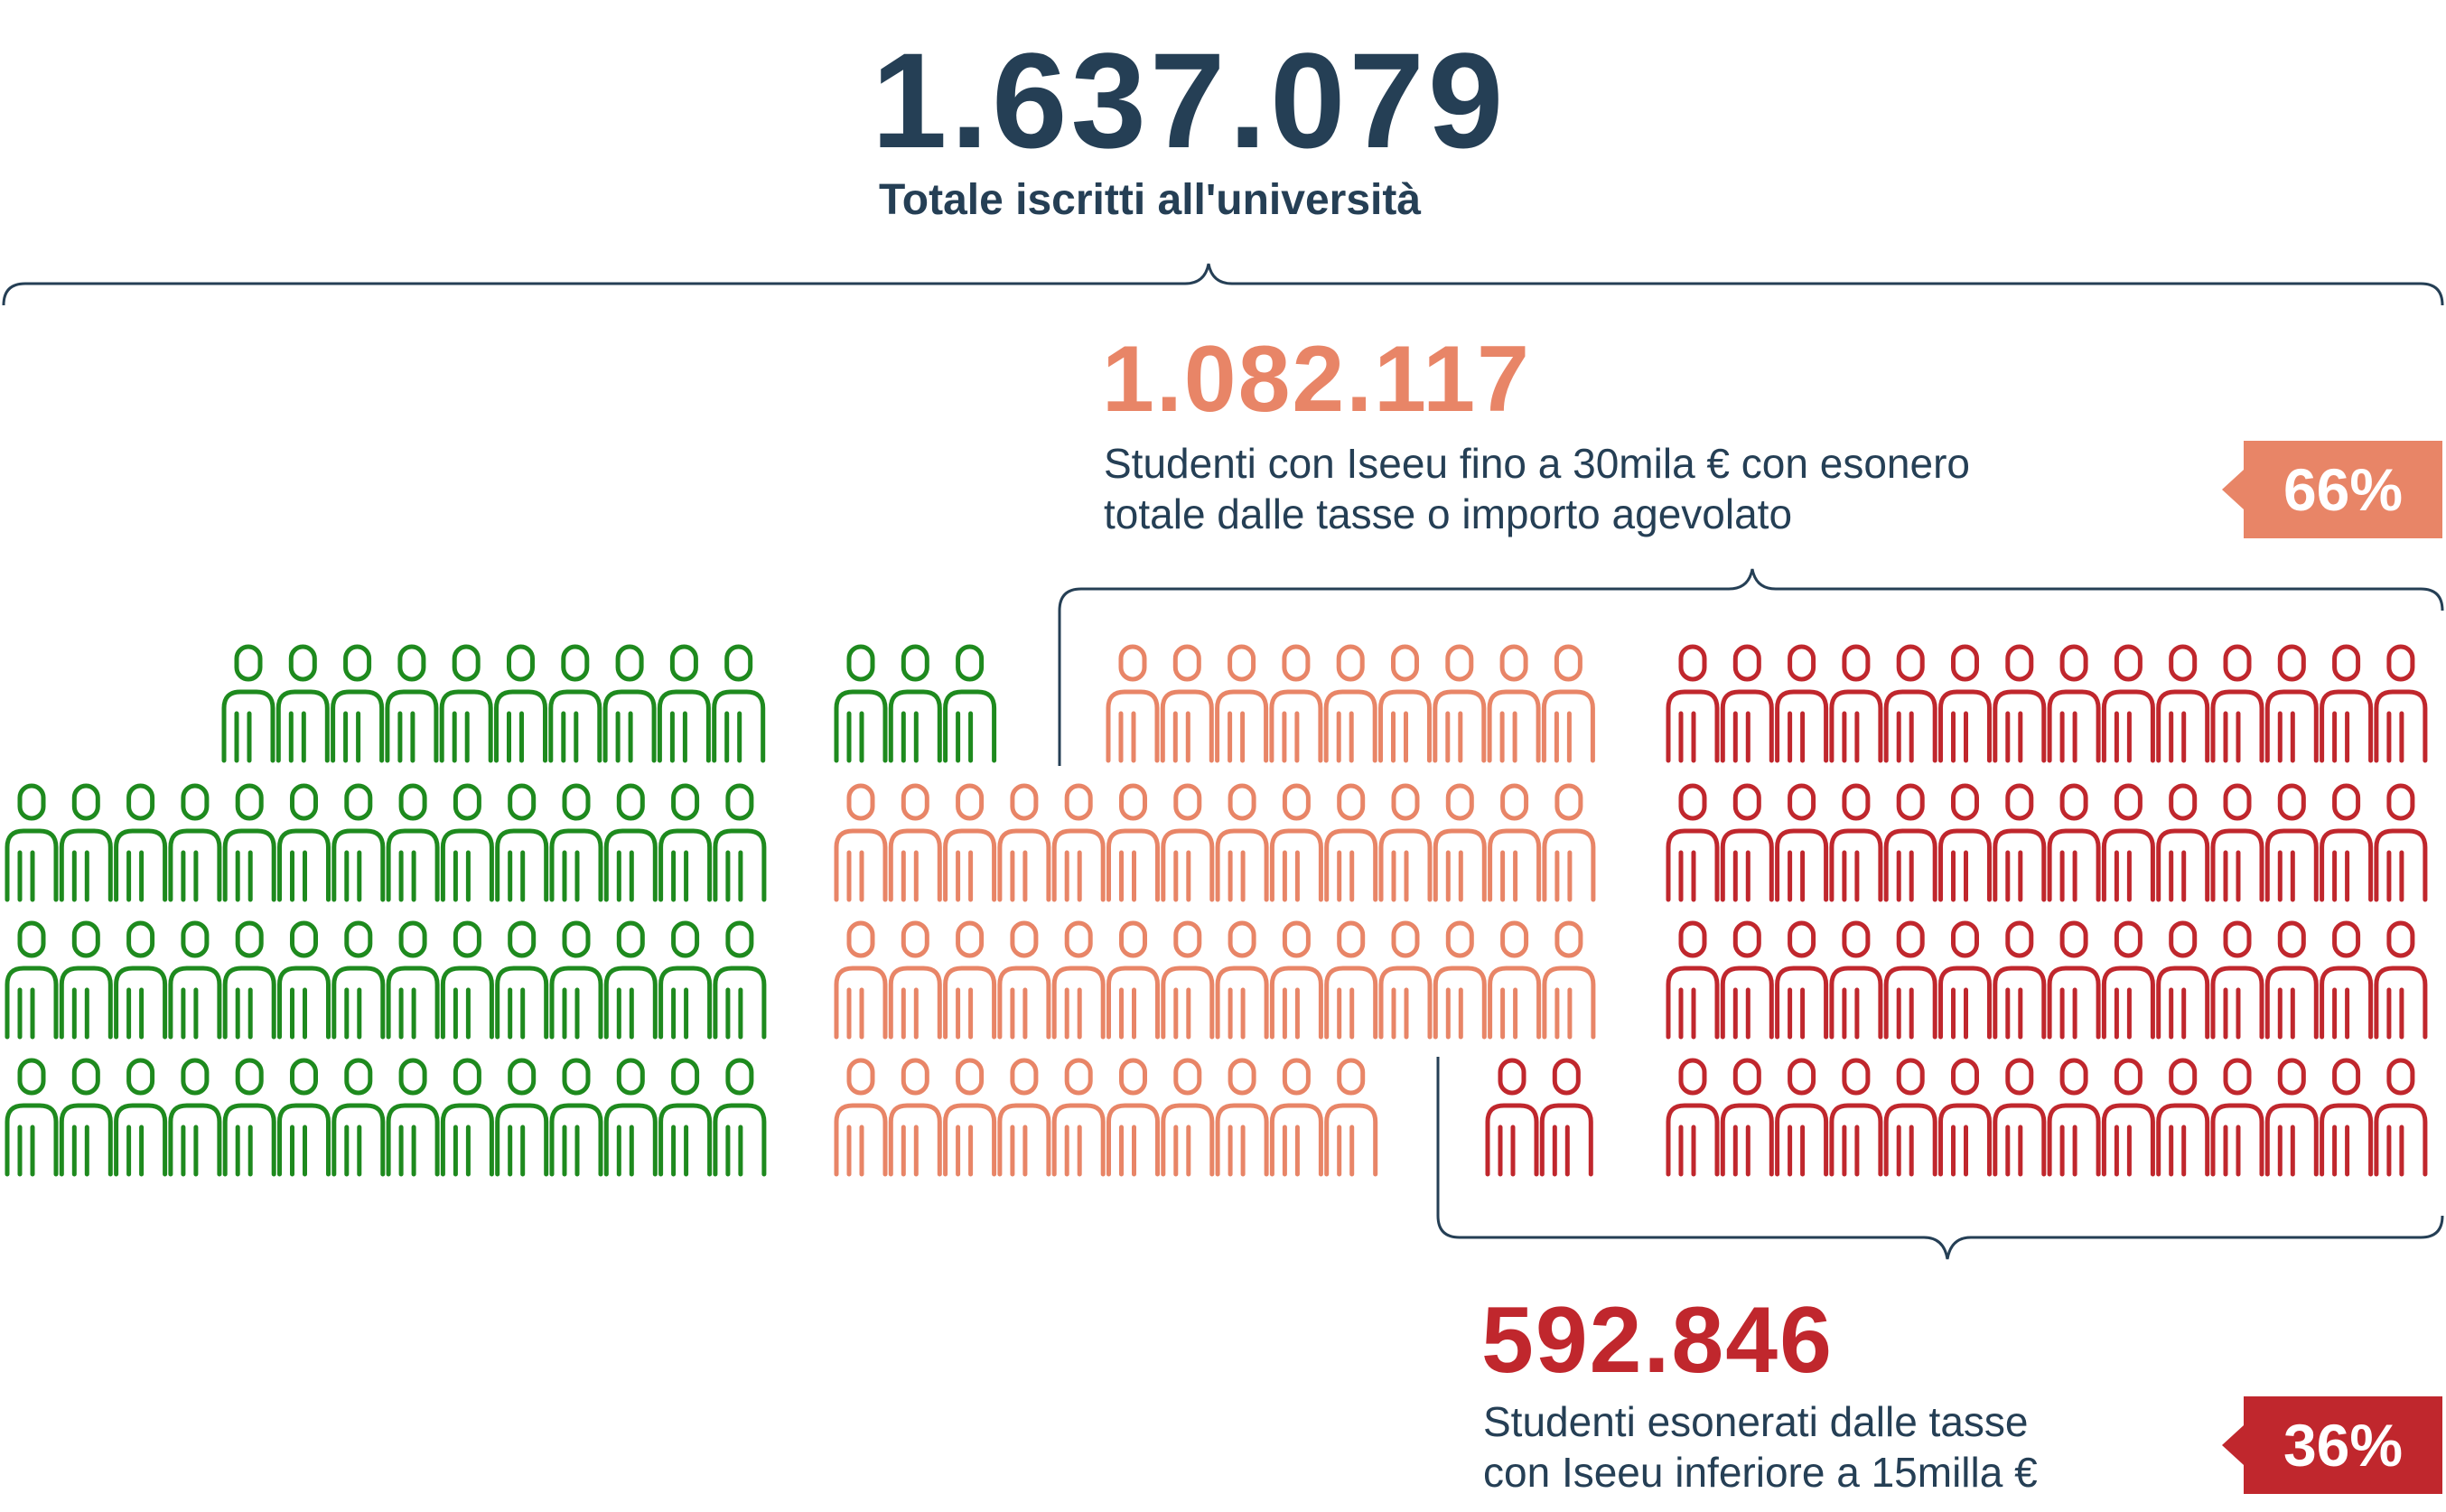 The image size is (2446, 1512). Describe the element at coordinates (1940, 1158) in the screenshot. I see `exempt-bracket` at that location.